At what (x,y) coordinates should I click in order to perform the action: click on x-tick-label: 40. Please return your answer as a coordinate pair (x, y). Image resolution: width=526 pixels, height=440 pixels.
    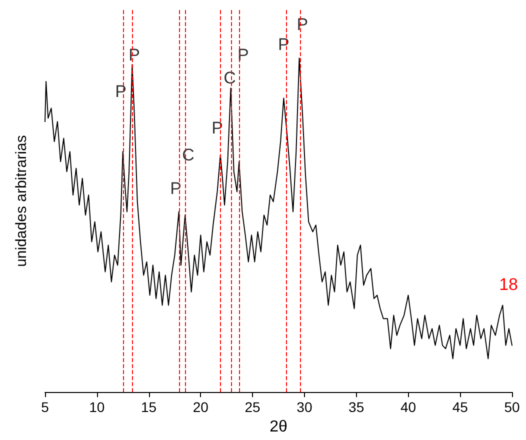
    Looking at the image, I should click on (408, 407).